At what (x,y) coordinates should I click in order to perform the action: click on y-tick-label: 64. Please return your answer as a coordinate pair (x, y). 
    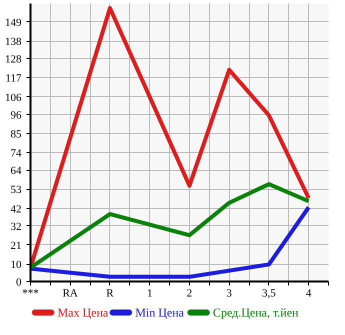
    Looking at the image, I should click on (16, 171).